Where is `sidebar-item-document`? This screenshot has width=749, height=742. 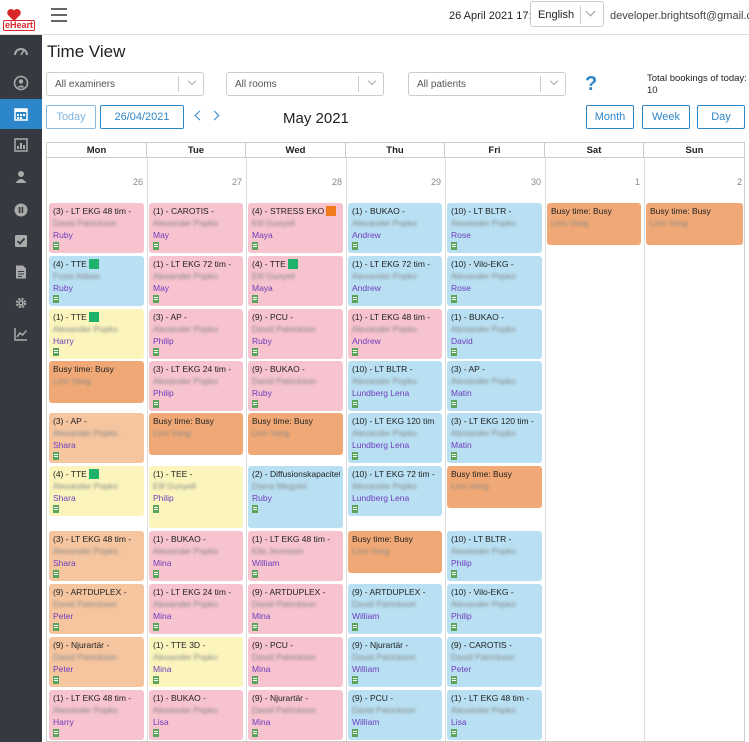 sidebar-item-document is located at coordinates (21, 272).